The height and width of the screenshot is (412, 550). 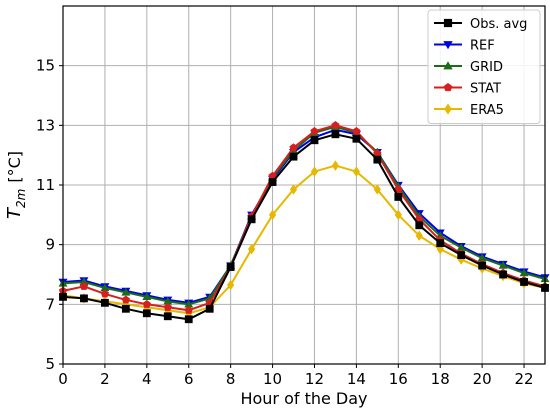 I want to click on x-tick-label: 8, so click(x=231, y=379).